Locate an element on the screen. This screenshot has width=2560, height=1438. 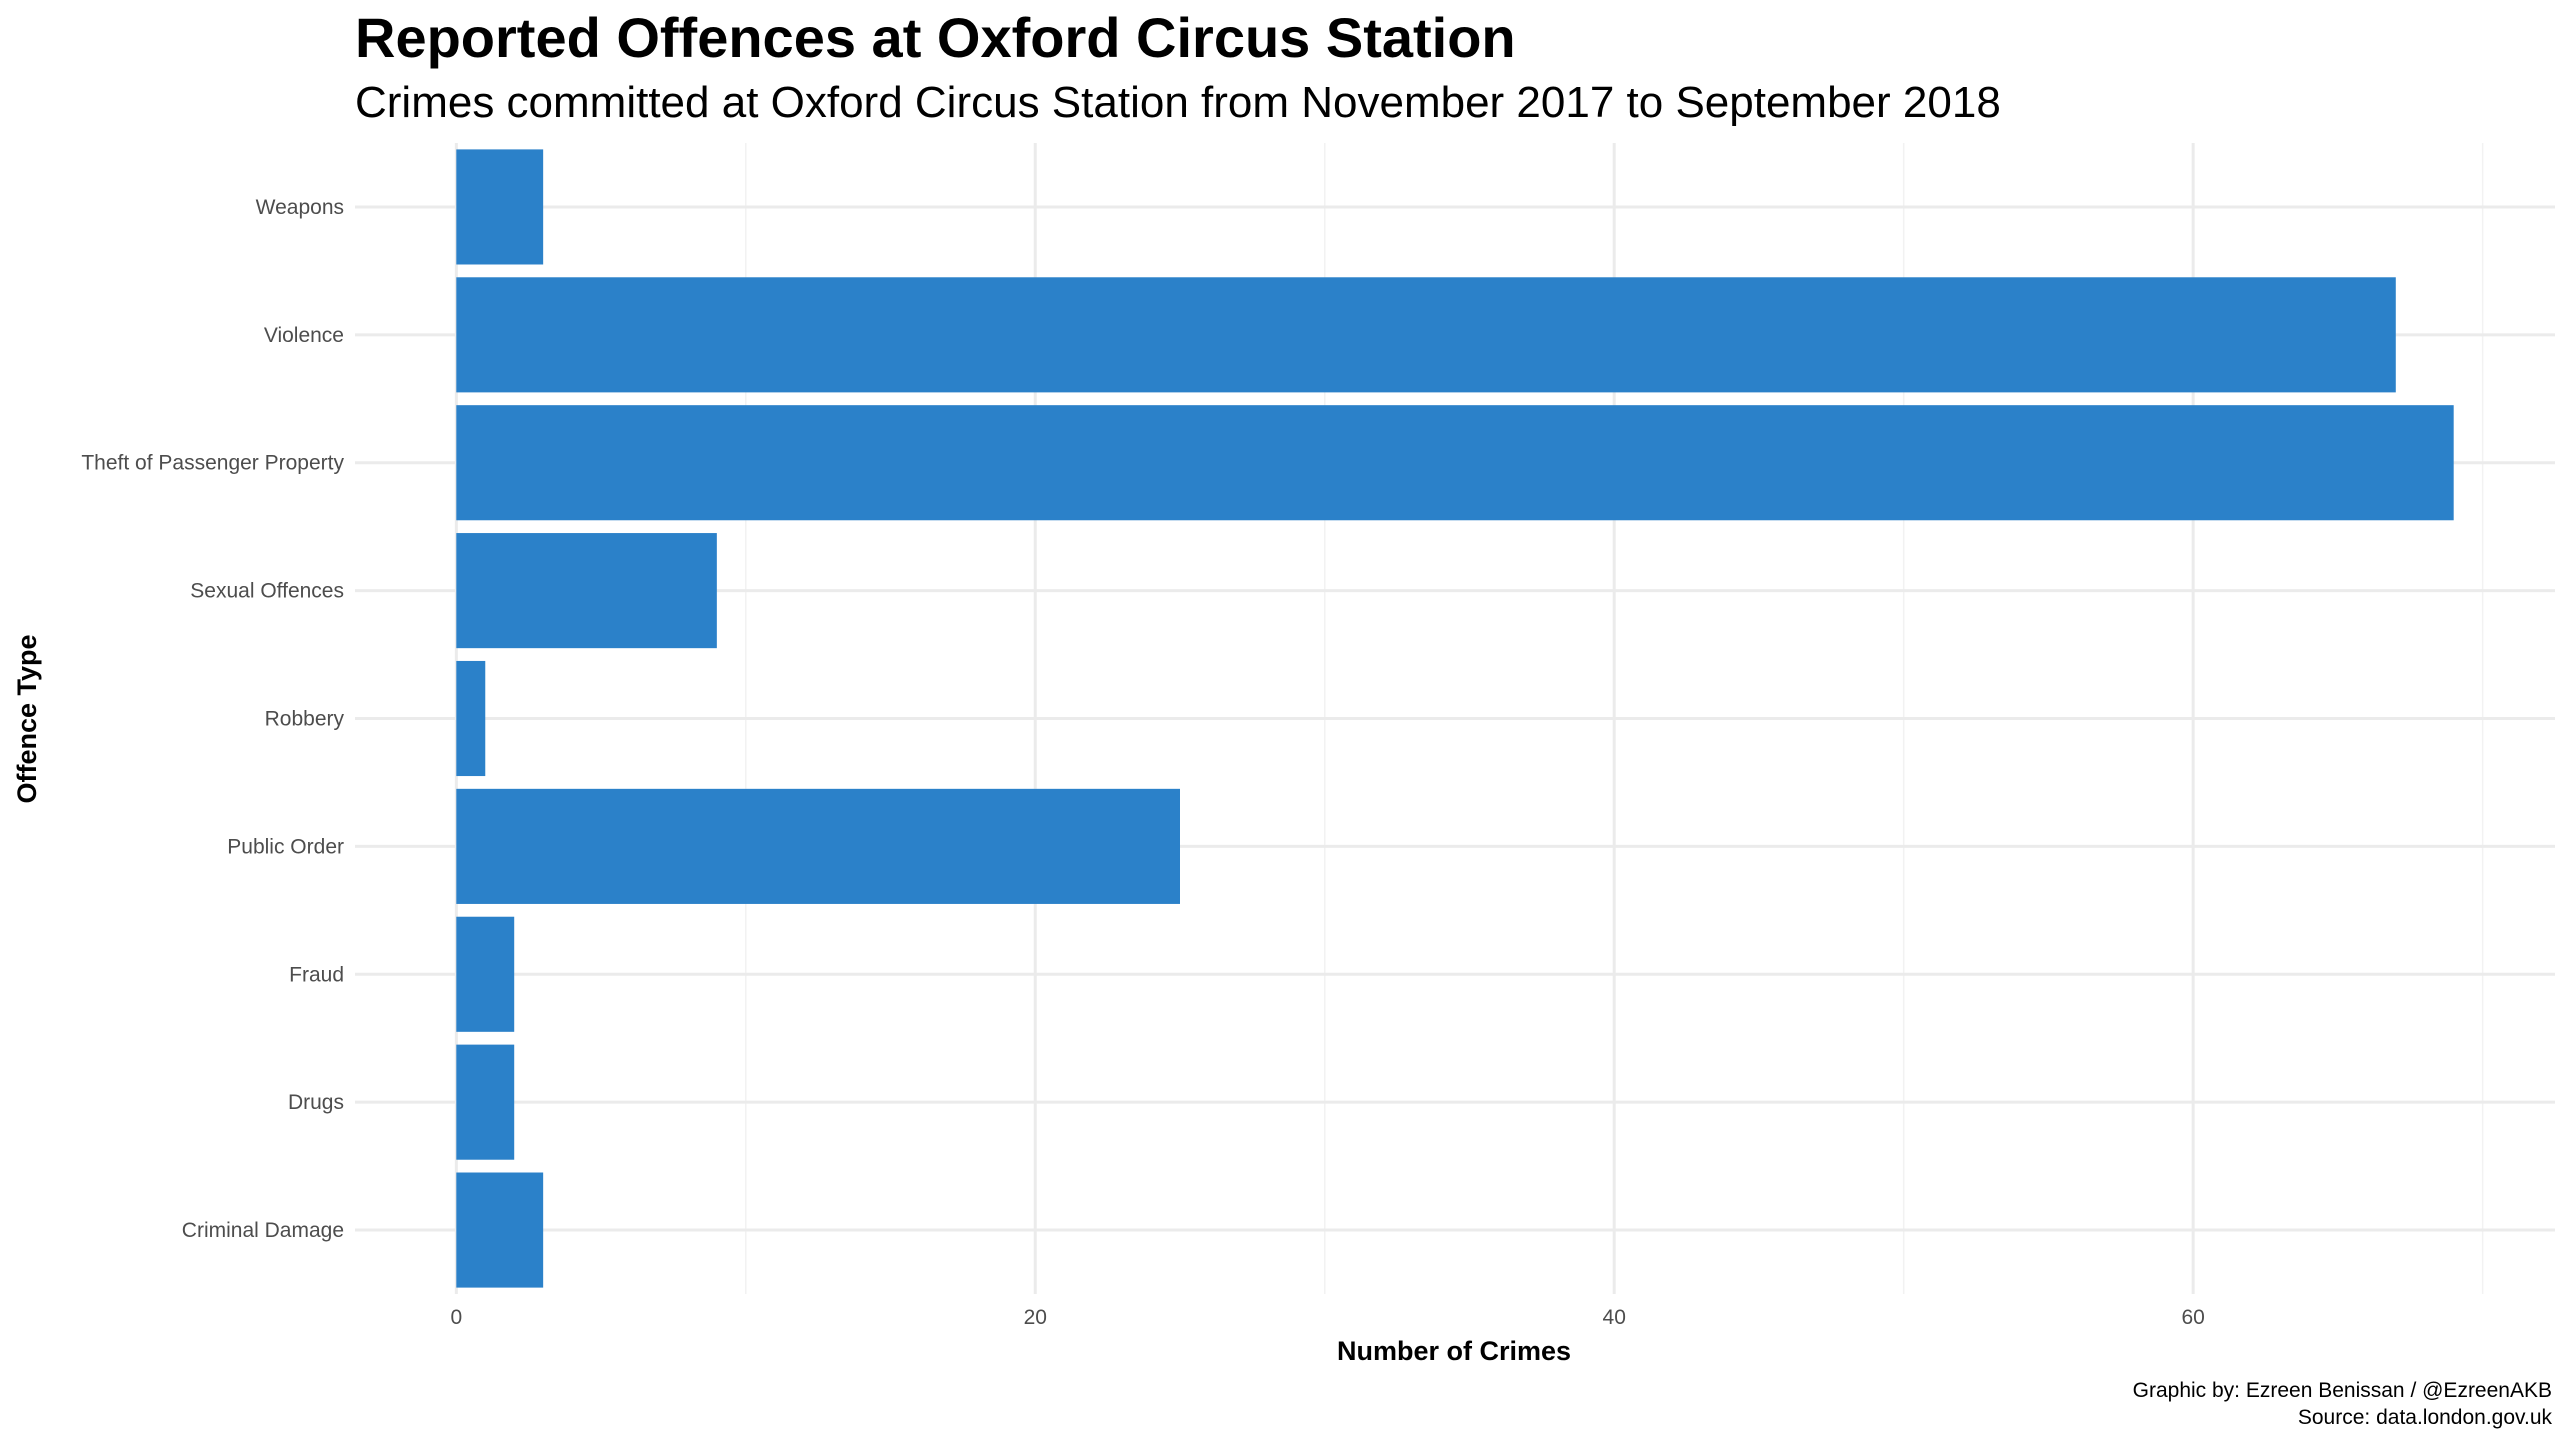
caption-credit: Graphic by: Ezreen Benissan / @EzreenAKB is located at coordinates (2342, 1390).